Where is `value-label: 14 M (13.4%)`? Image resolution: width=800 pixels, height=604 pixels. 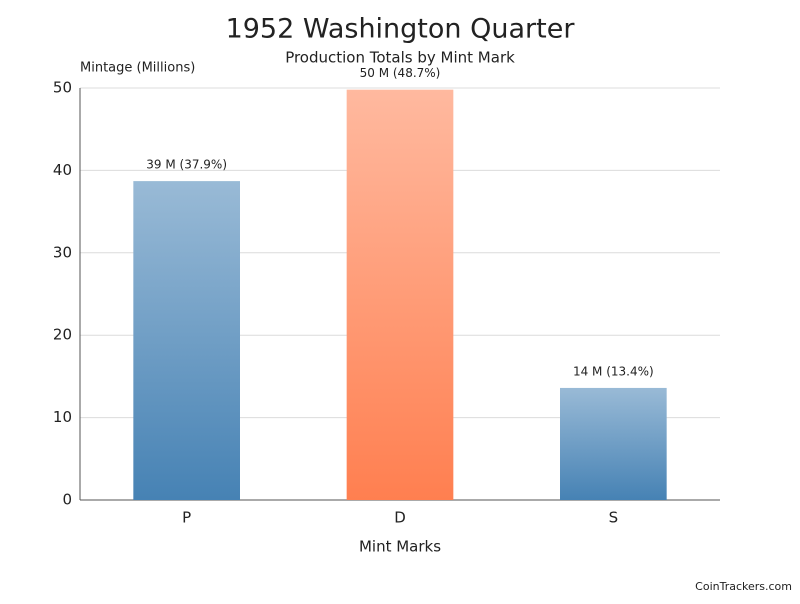 value-label: 14 M (13.4%) is located at coordinates (613, 371).